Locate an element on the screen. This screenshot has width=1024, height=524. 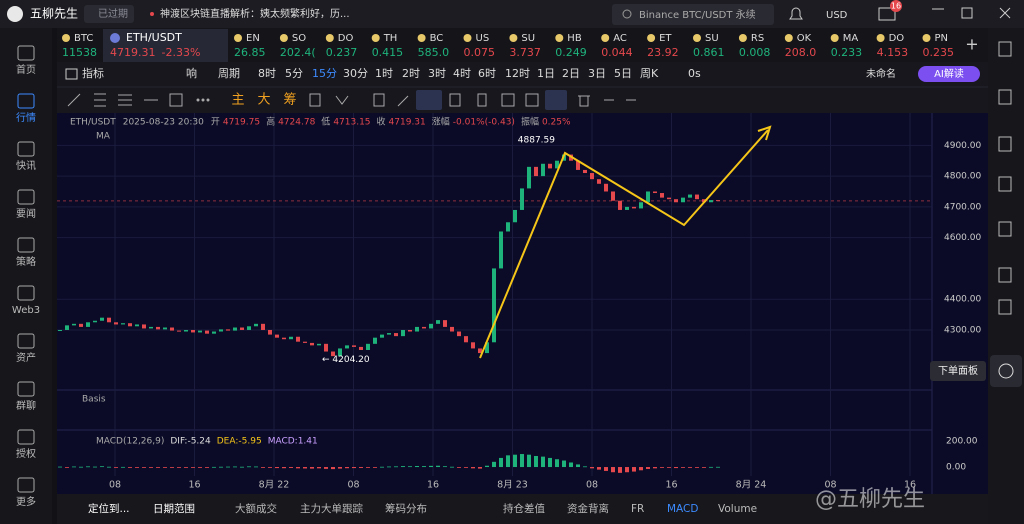
active-ticker-name: ETH/USDT is located at coordinates (154, 37).